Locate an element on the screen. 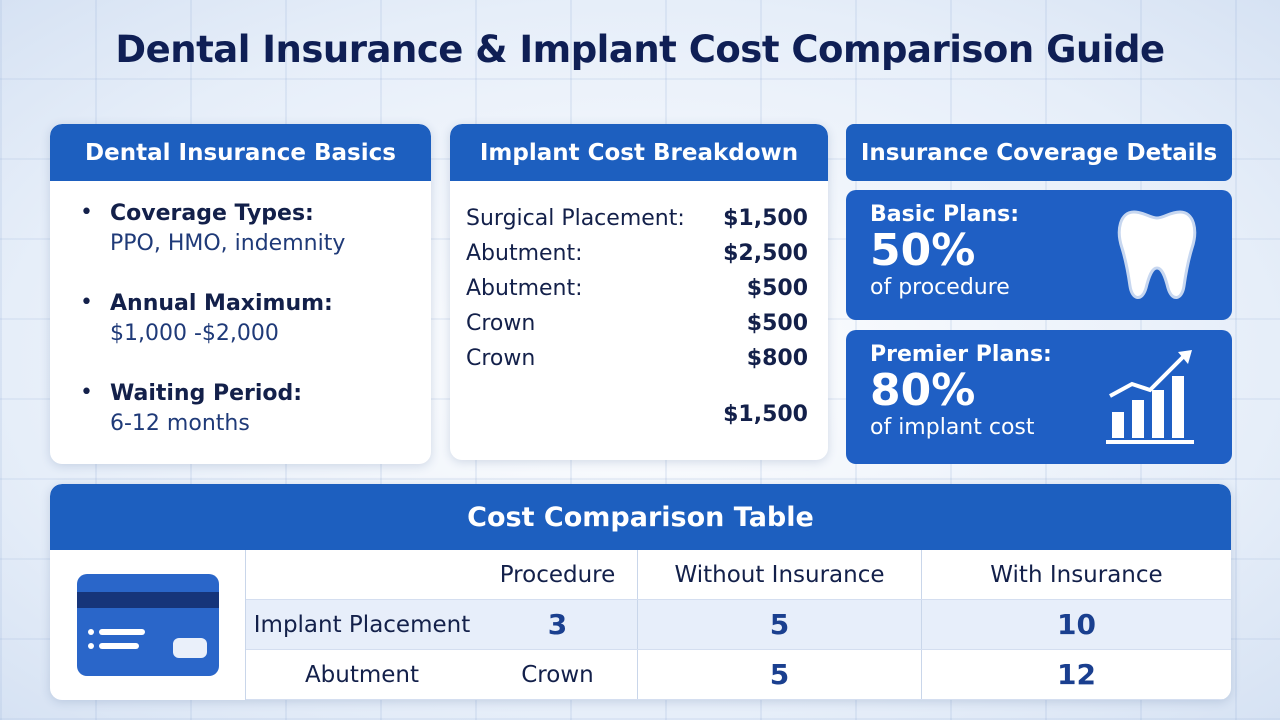  cost-amount: $800 is located at coordinates (777, 358).